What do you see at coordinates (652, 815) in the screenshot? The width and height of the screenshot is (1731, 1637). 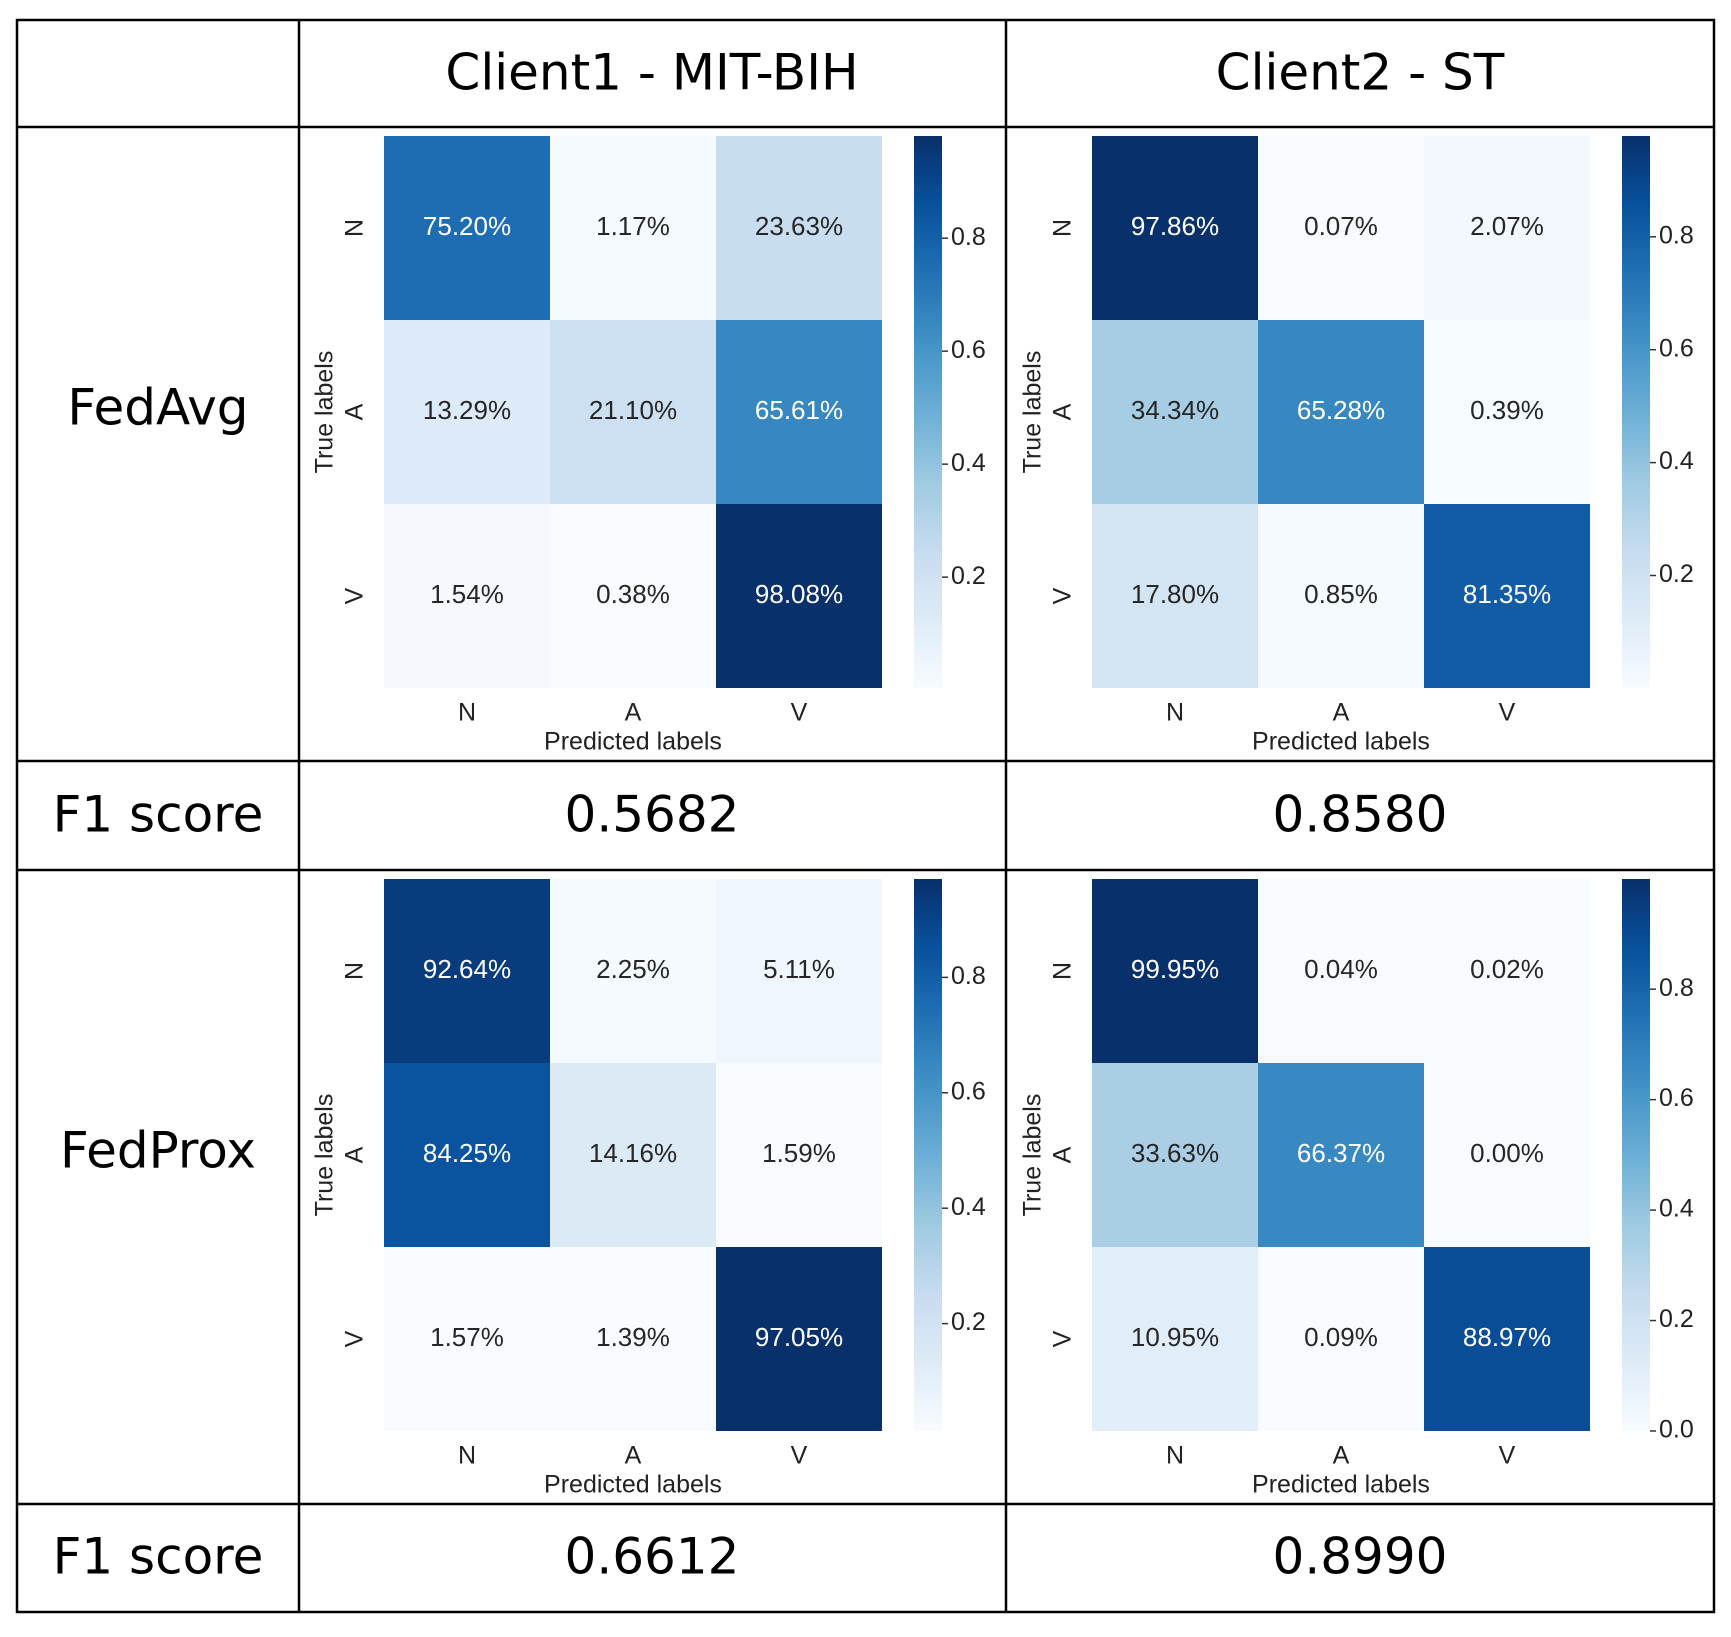 I see `f1-score: 0.5682` at bounding box center [652, 815].